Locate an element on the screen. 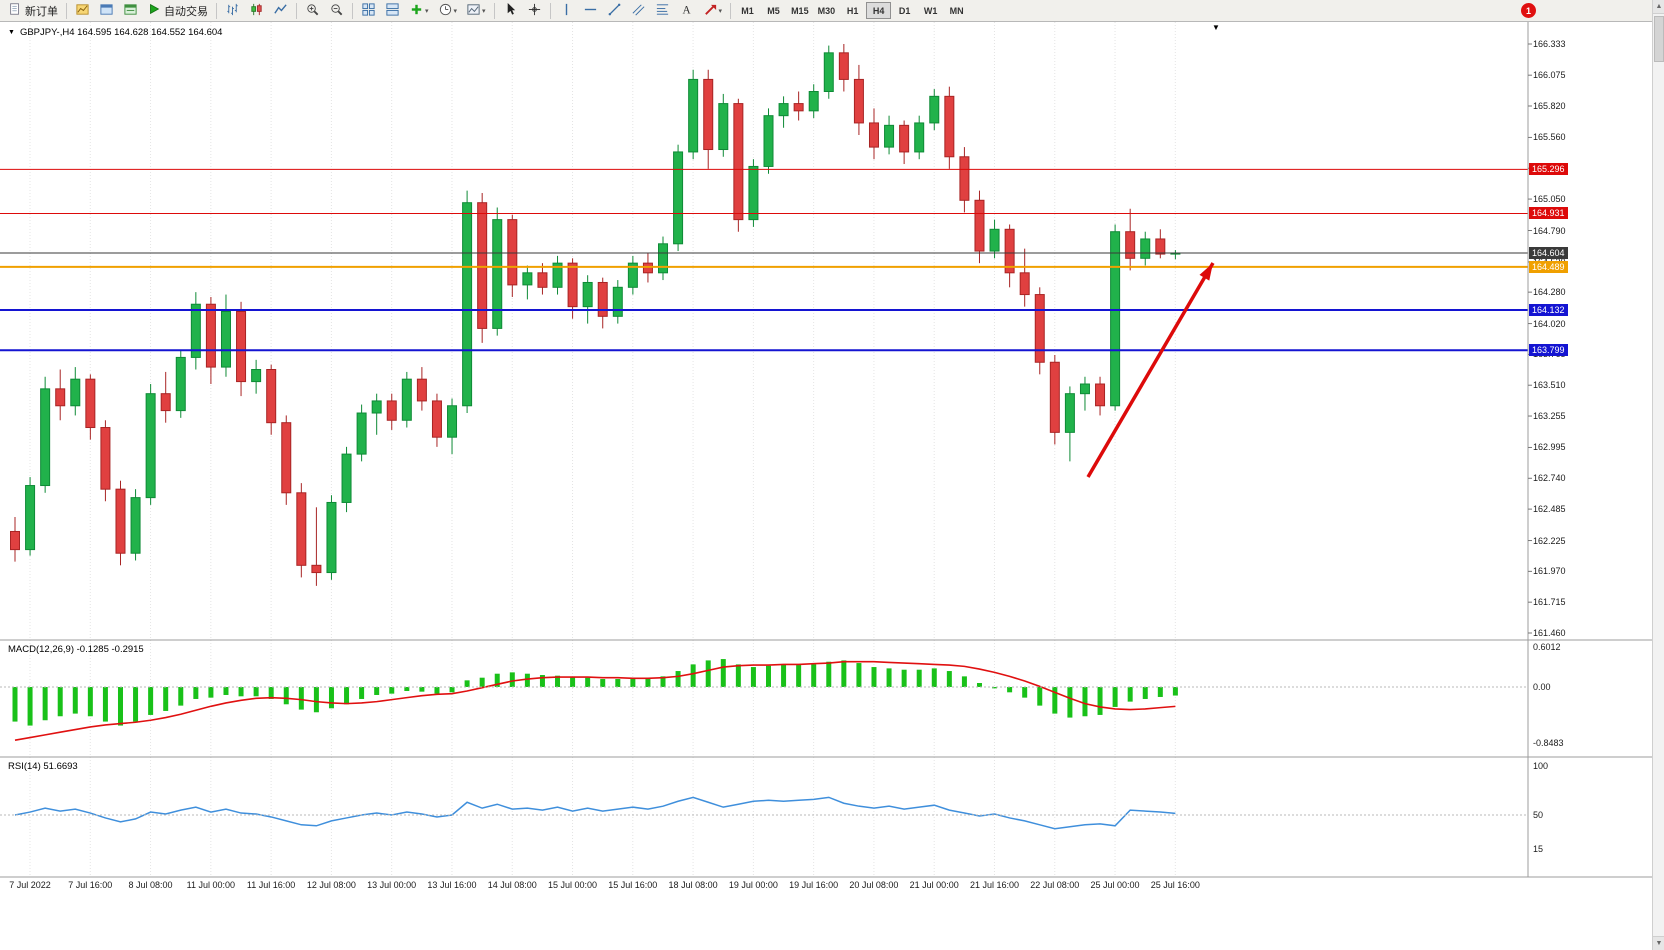  zoom-in-icon is located at coordinates (312, 11).